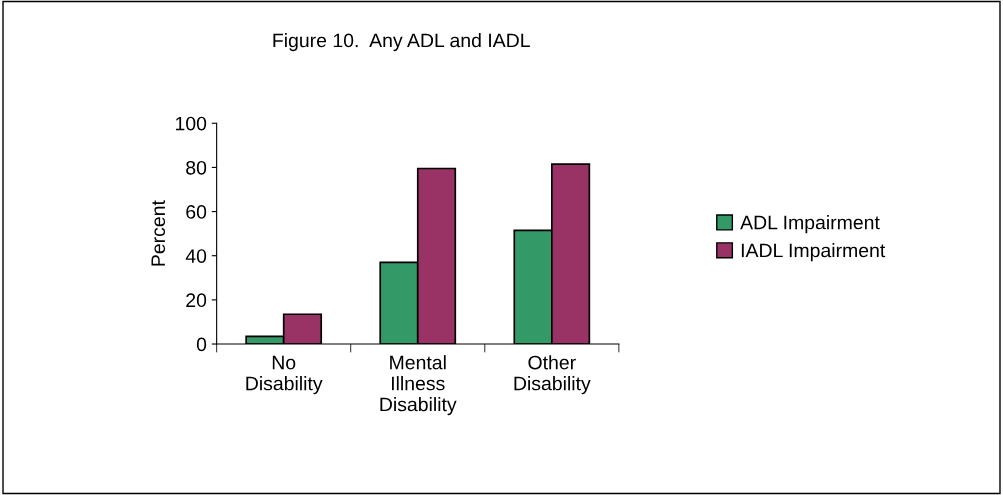  What do you see at coordinates (401, 42) in the screenshot?
I see `chart-title: Figure 10. Any ADL and IADL` at bounding box center [401, 42].